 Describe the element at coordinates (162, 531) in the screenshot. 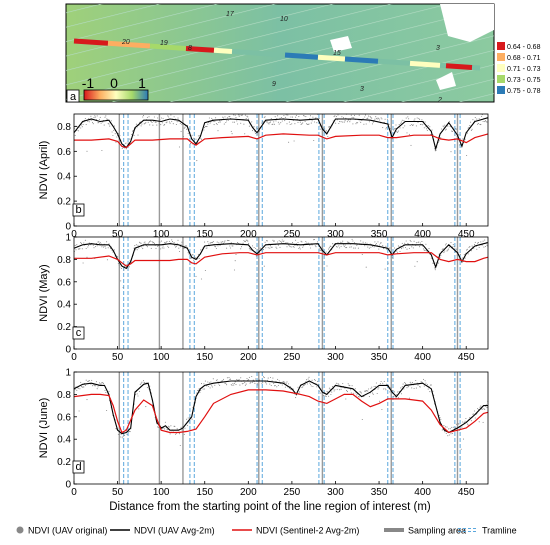

I see `legend-item: NDVI (UAV Avg-2m)` at that location.